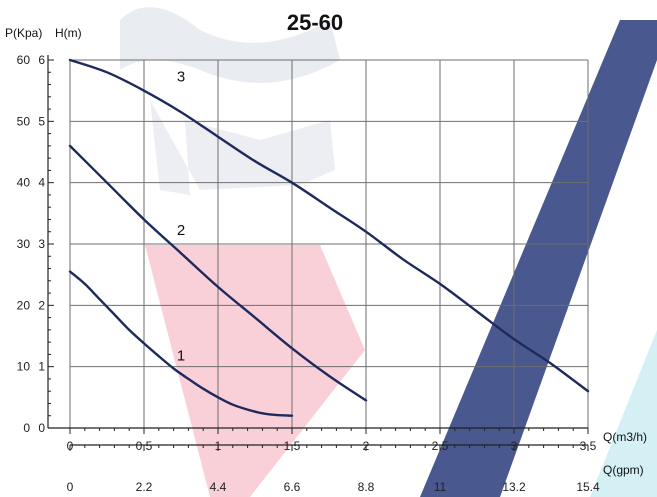 The width and height of the screenshot is (657, 497). Describe the element at coordinates (181, 230) in the screenshot. I see `curve-label-2: 2` at that location.